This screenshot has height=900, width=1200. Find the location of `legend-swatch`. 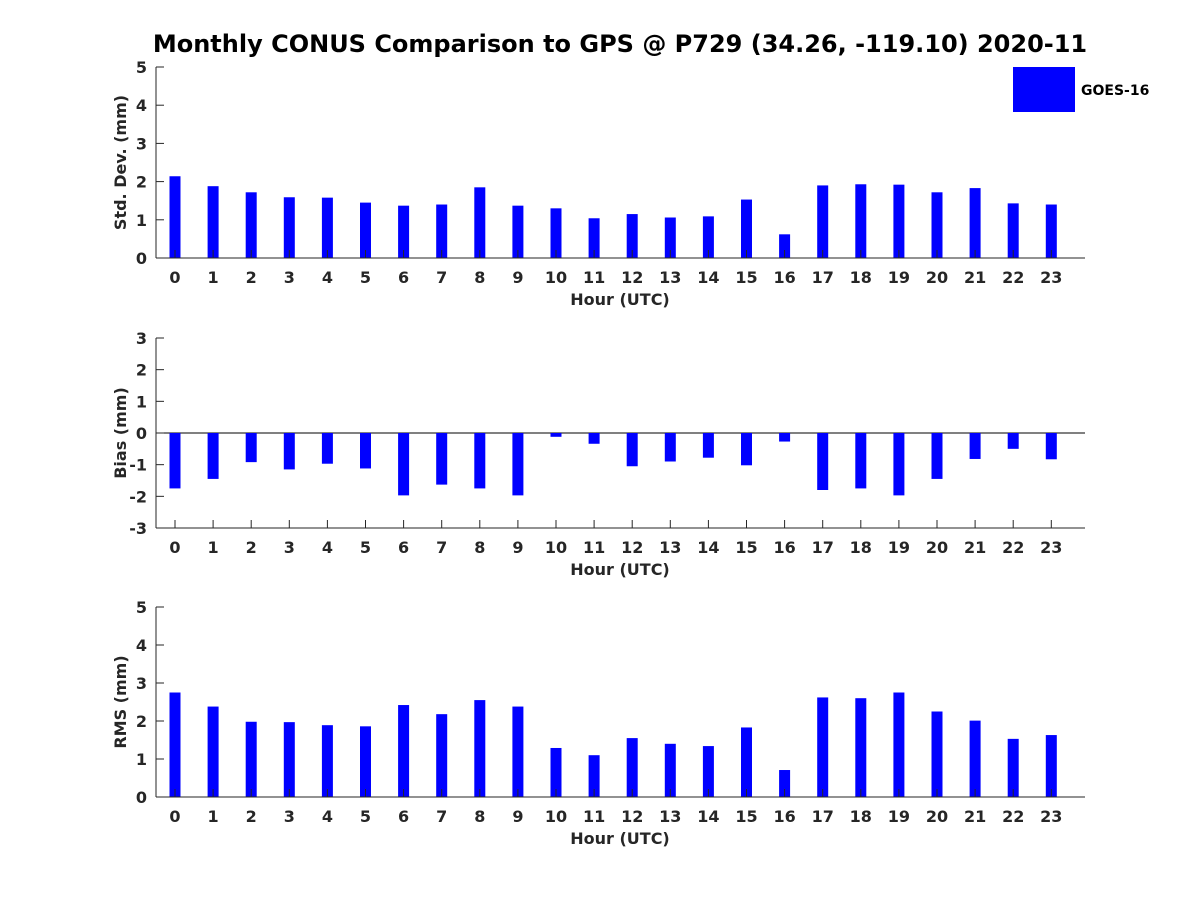

legend-swatch is located at coordinates (1044, 89).